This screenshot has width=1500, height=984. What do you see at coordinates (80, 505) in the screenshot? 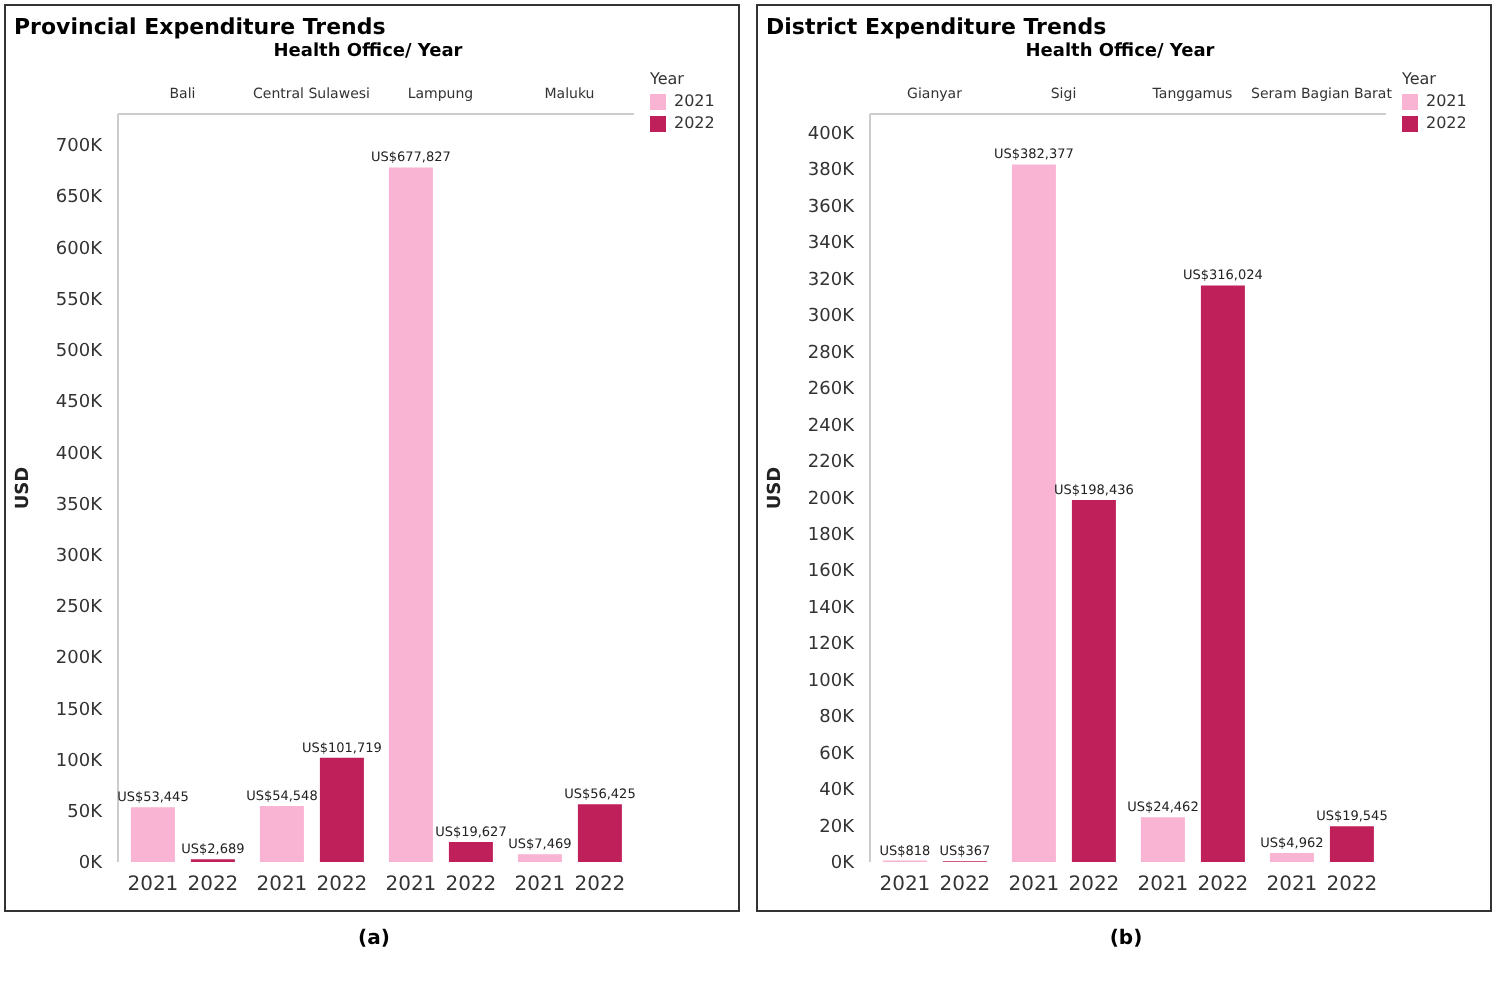
I see `y-tick-label: 350K` at bounding box center [80, 505].